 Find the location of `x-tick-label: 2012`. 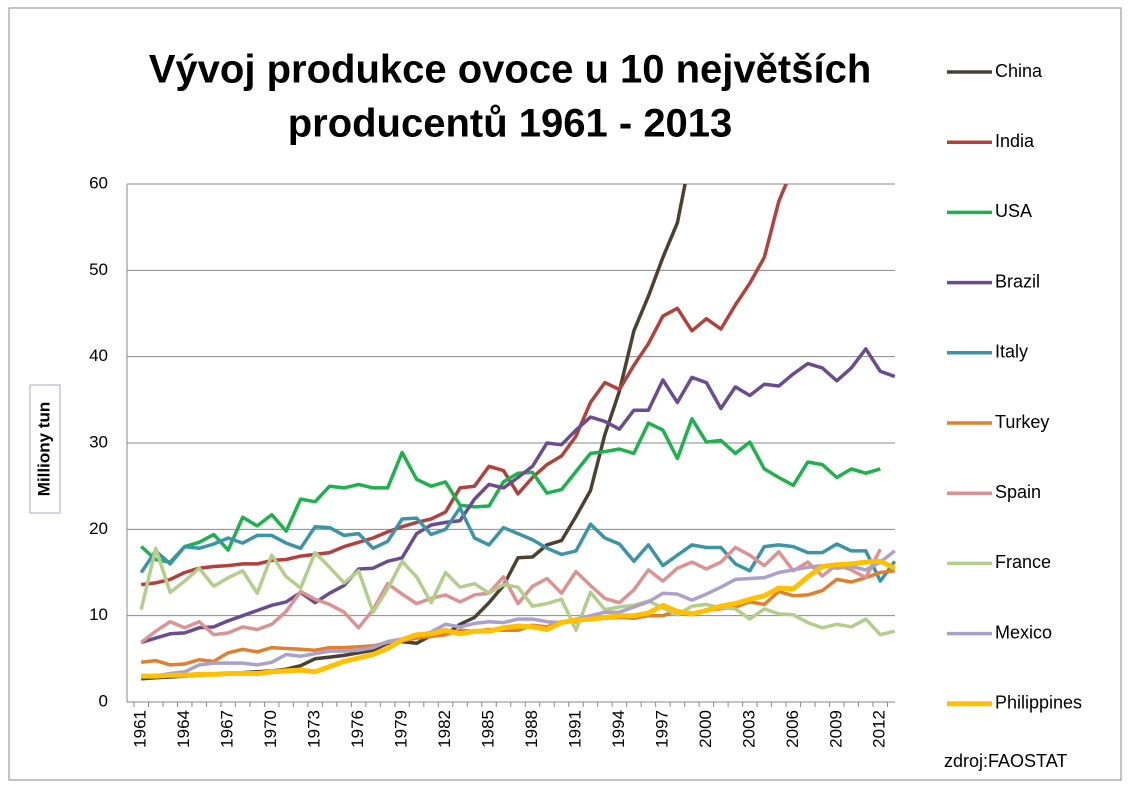

x-tick-label: 2012 is located at coordinates (879, 729).